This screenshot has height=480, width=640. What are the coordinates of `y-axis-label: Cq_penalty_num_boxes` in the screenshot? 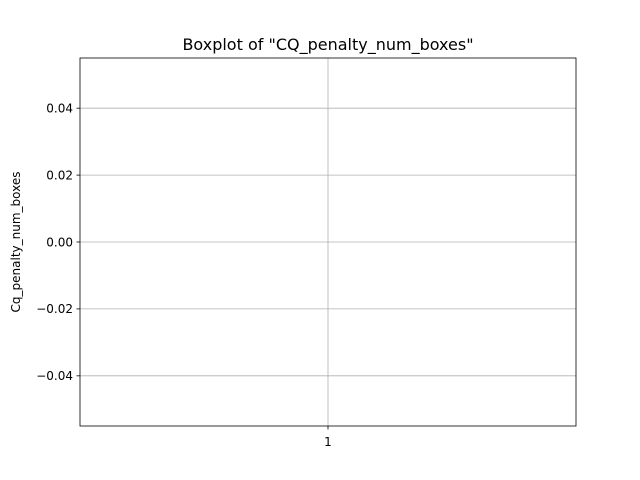 It's located at (16, 242).